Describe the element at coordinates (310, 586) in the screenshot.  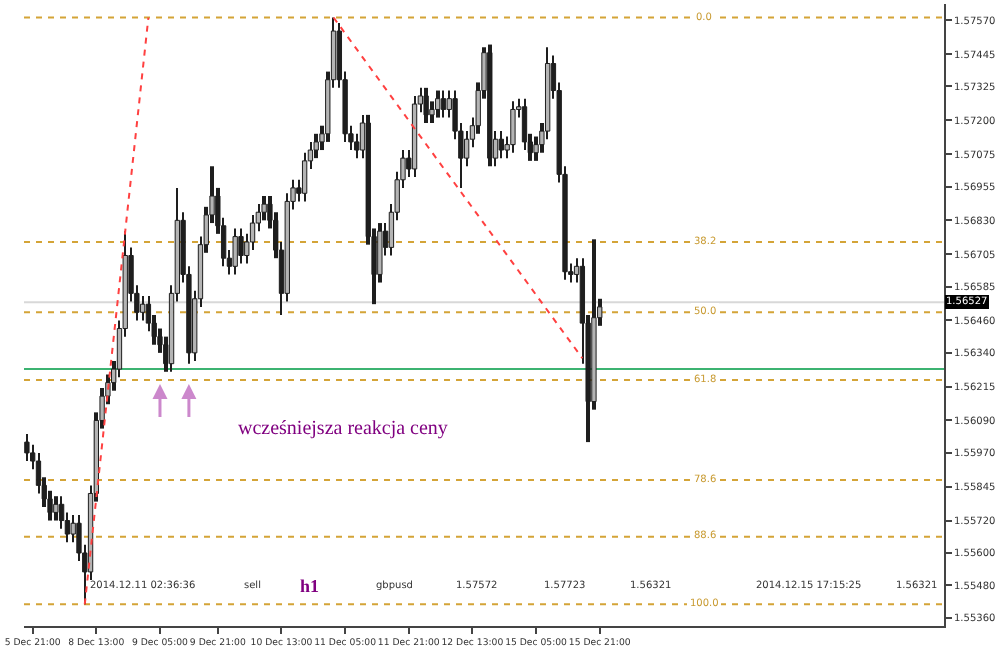
I see `annotation: h1` at that location.